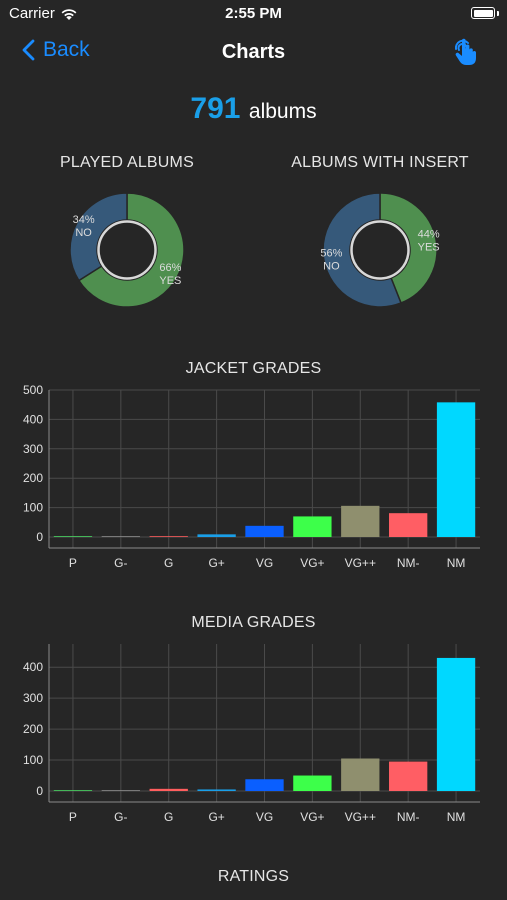 The image size is (507, 900). What do you see at coordinates (120, 817) in the screenshot?
I see `media-x-tick-label: G-` at bounding box center [120, 817].